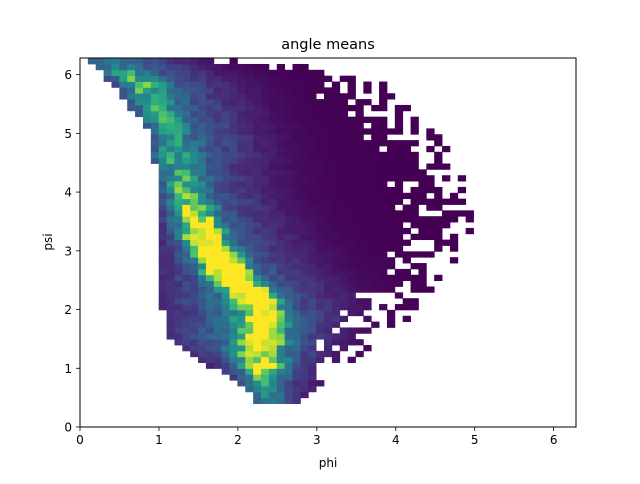  Describe the element at coordinates (554, 440) in the screenshot. I see `x-tick-label: 6` at that location.